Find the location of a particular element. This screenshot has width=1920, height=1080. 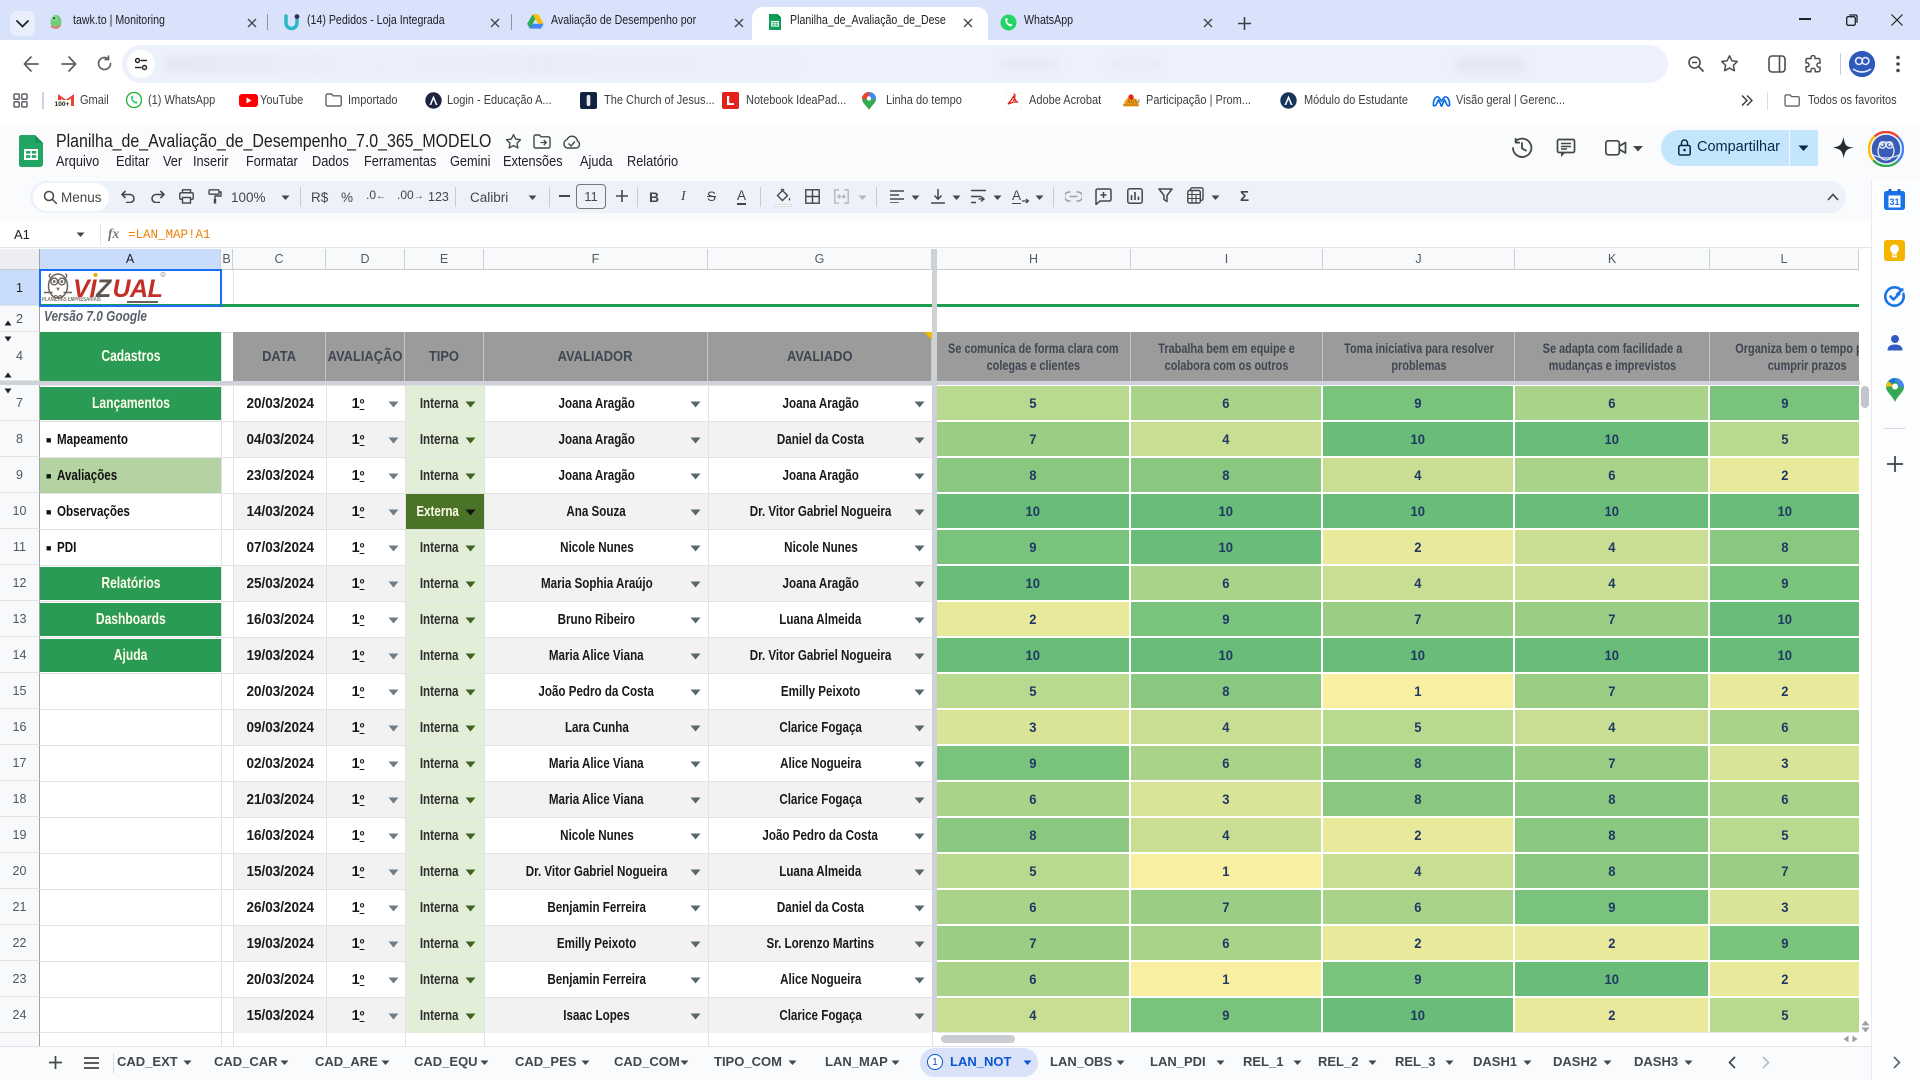

svg-text: UAL is located at coordinates (138, 289).